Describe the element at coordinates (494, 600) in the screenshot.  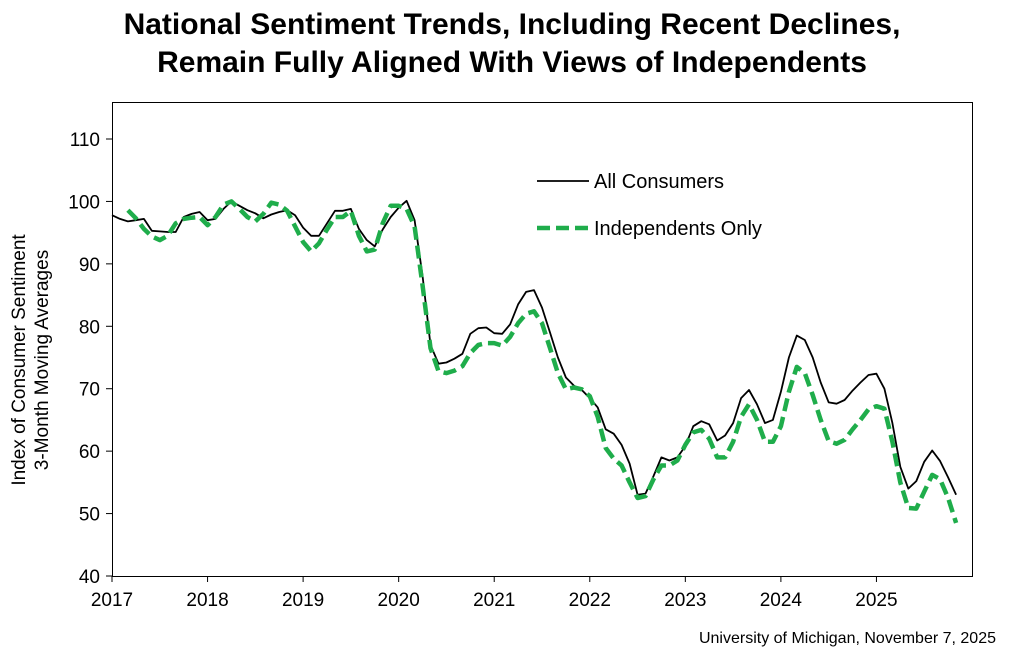
I see `x-tick-label: 2021` at that location.